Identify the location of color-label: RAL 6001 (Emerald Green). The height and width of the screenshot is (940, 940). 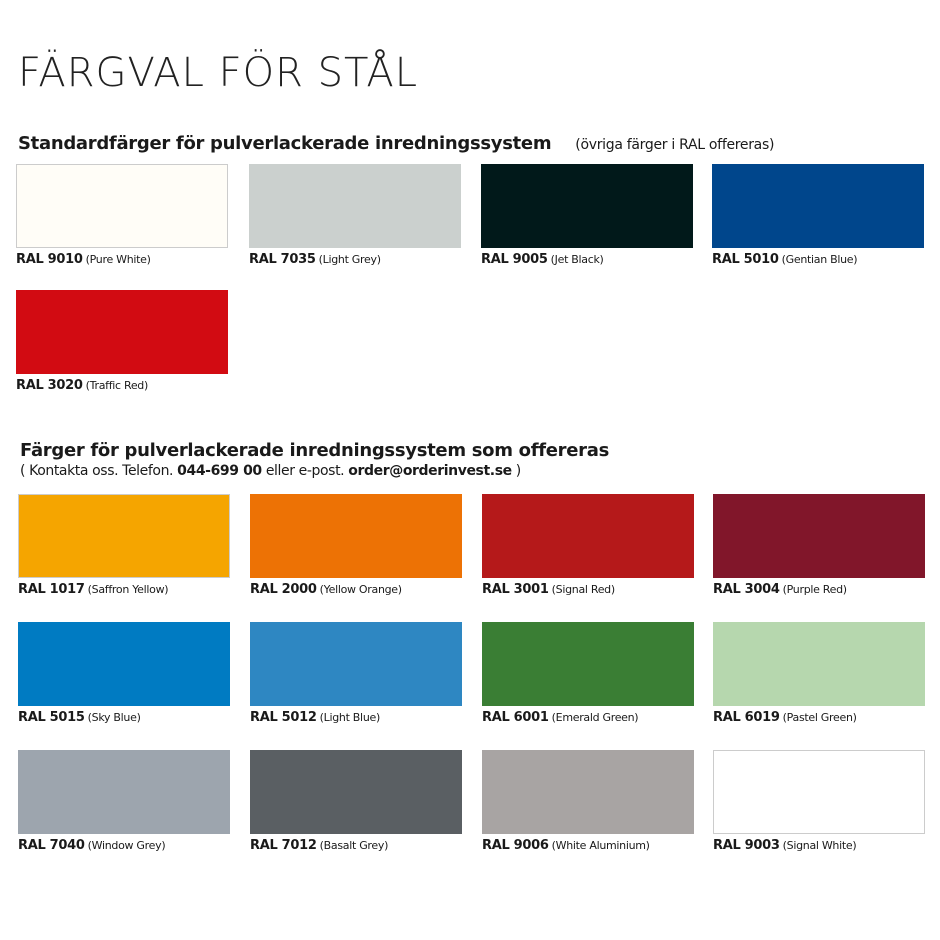
(560, 717).